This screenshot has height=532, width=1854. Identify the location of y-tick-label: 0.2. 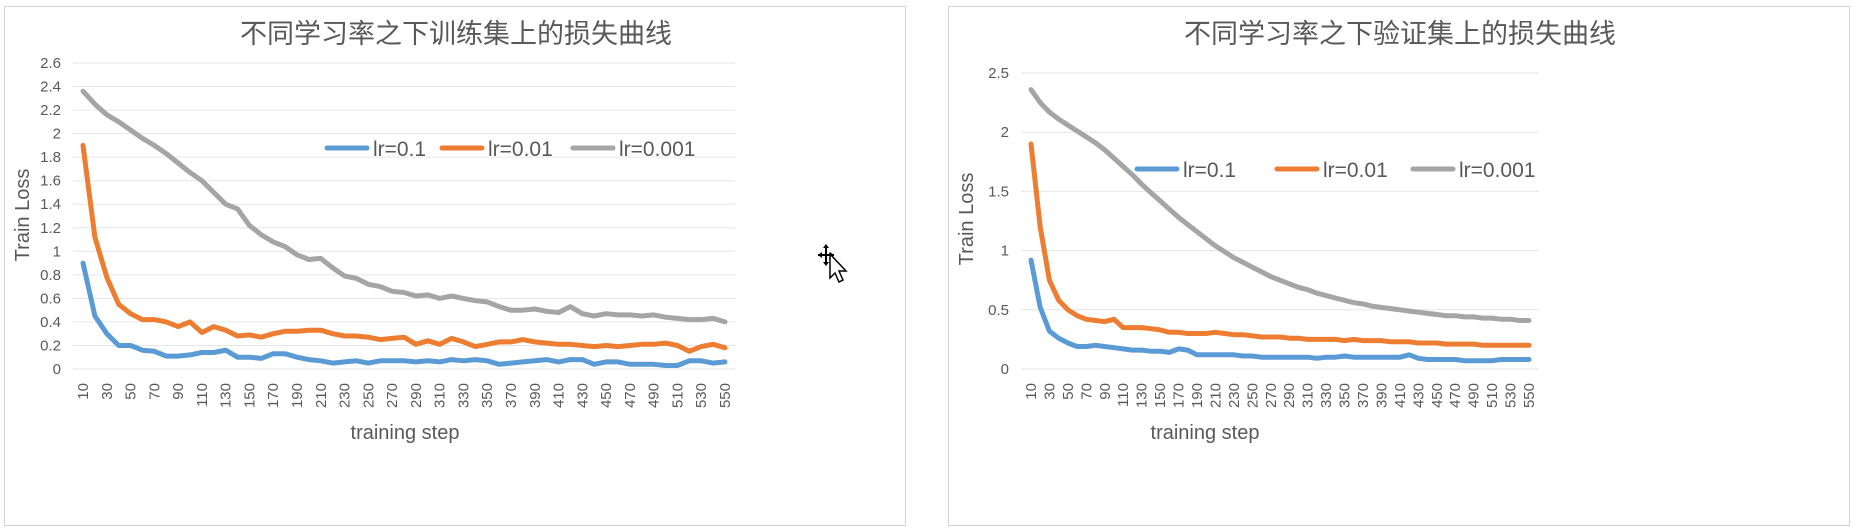
(50, 345).